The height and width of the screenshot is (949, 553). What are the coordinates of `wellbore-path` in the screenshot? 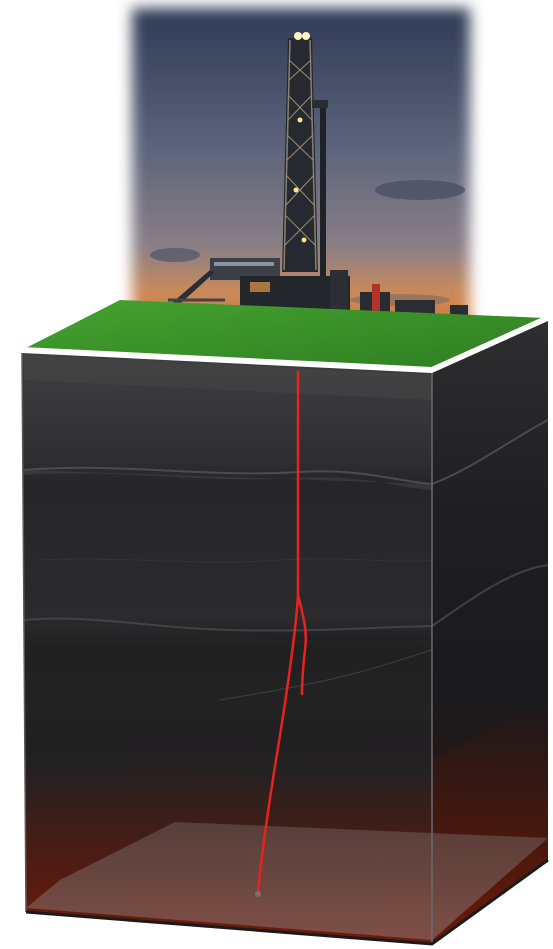 It's located at (281, 633).